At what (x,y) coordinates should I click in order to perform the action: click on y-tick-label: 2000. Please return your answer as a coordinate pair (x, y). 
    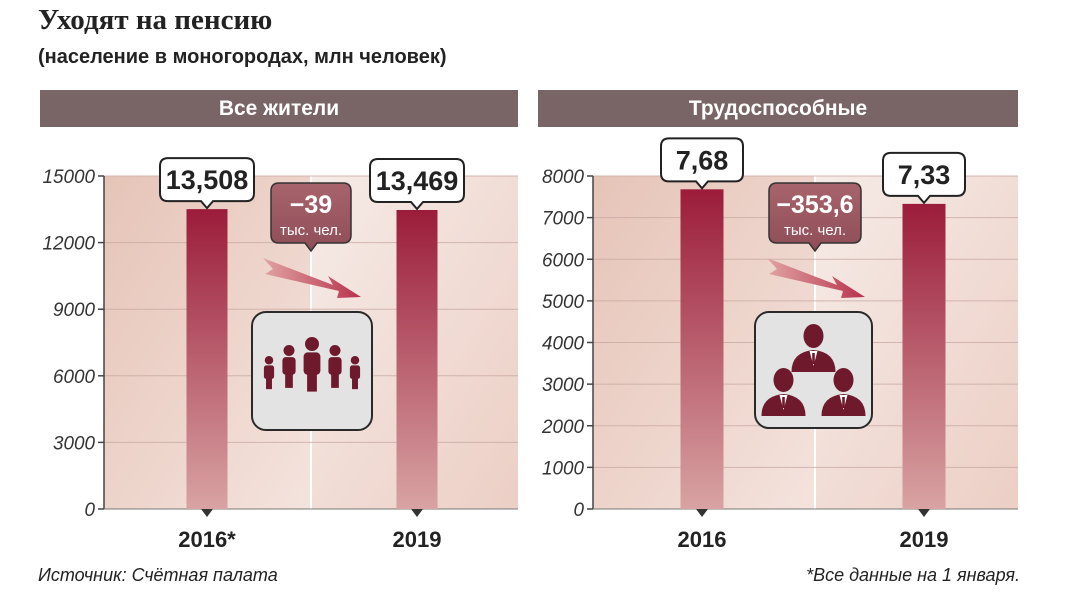
    Looking at the image, I should click on (562, 427).